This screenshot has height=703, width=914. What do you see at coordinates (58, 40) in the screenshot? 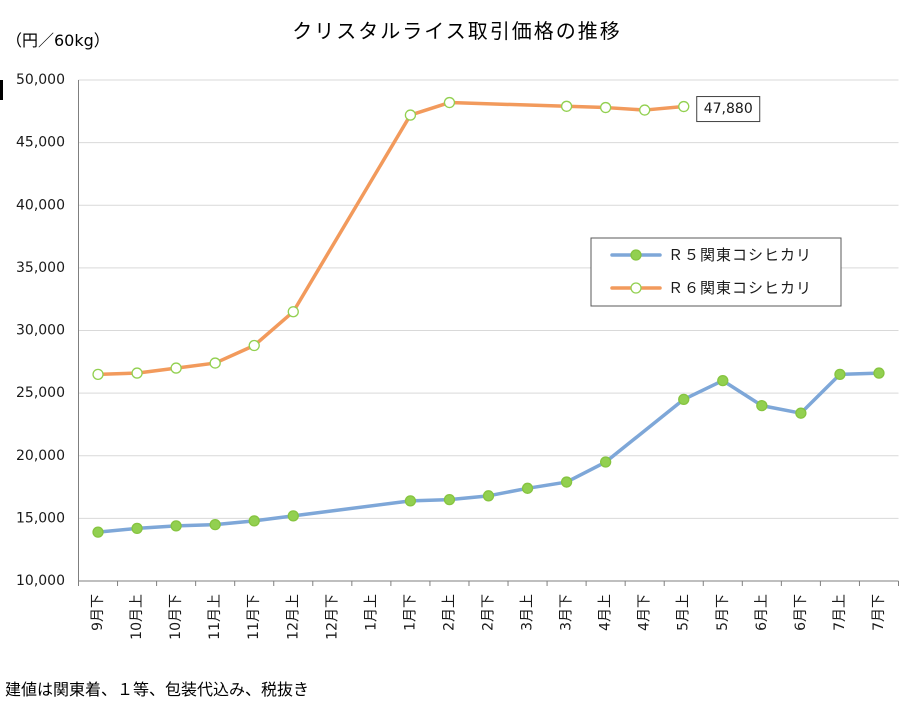
I see `y-axis-unit-label: （円／60kg）` at bounding box center [58, 40].